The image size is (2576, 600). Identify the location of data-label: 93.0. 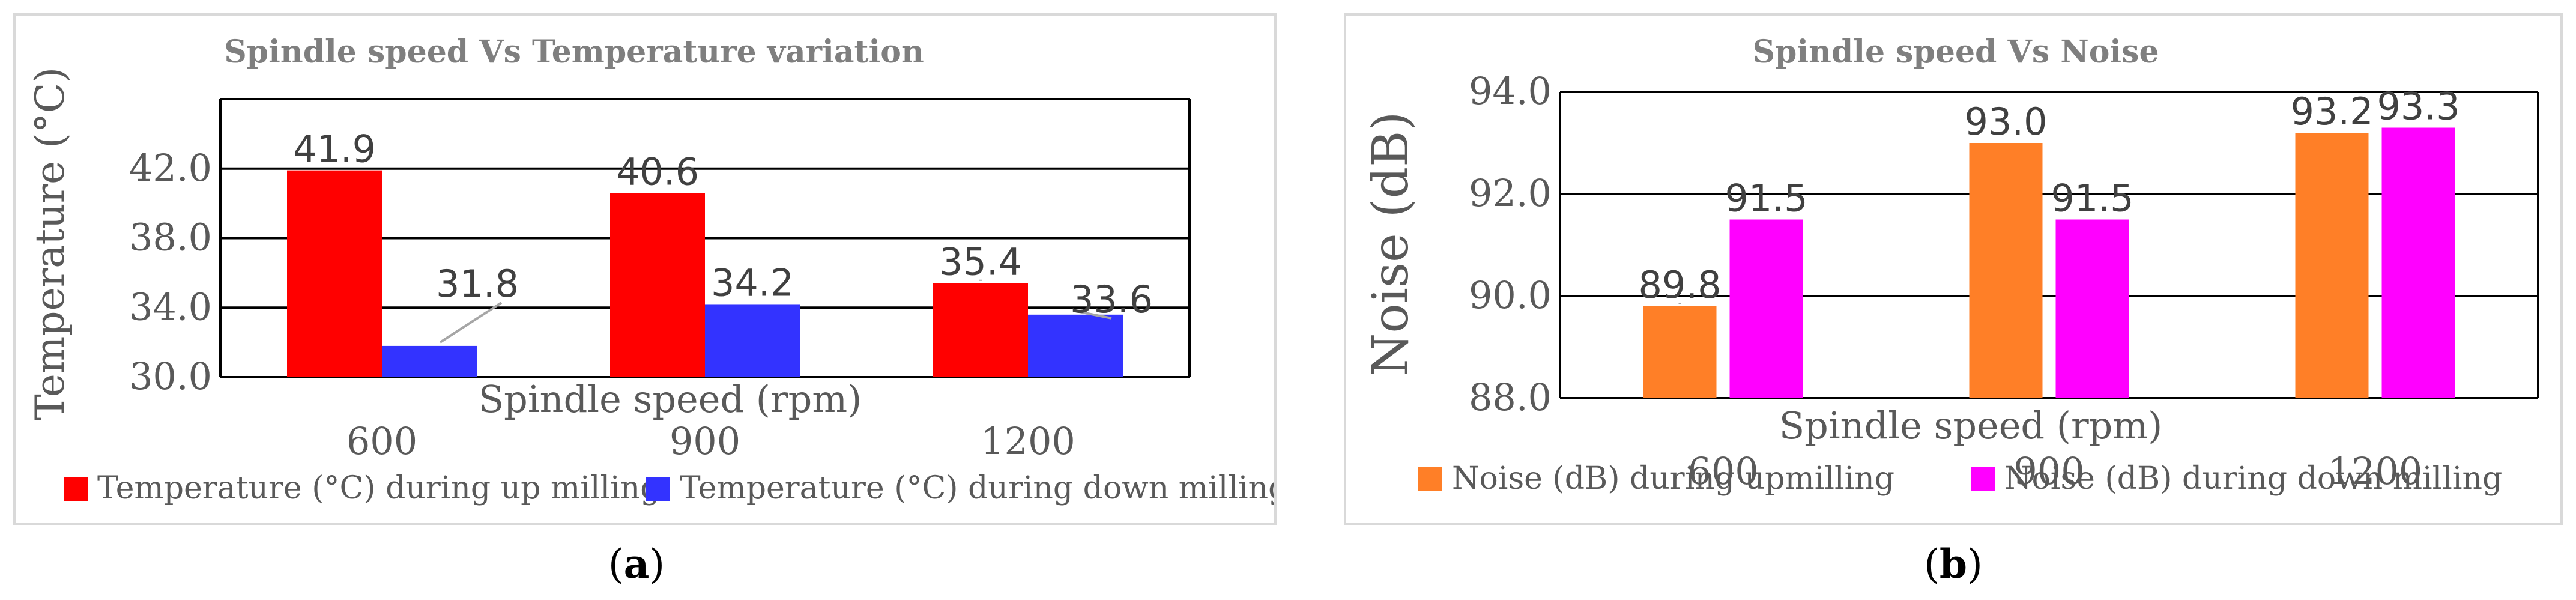
(2006, 122).